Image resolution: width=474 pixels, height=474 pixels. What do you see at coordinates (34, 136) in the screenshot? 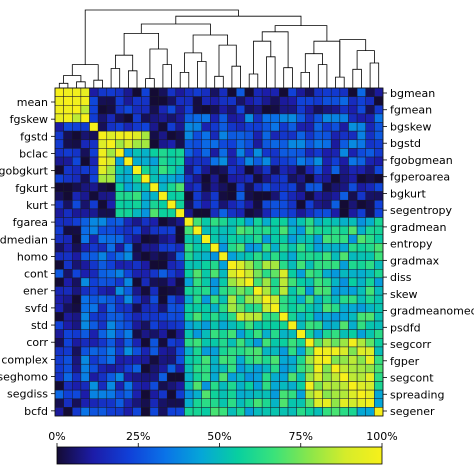
I see `row-label-left: fgstd` at bounding box center [34, 136].